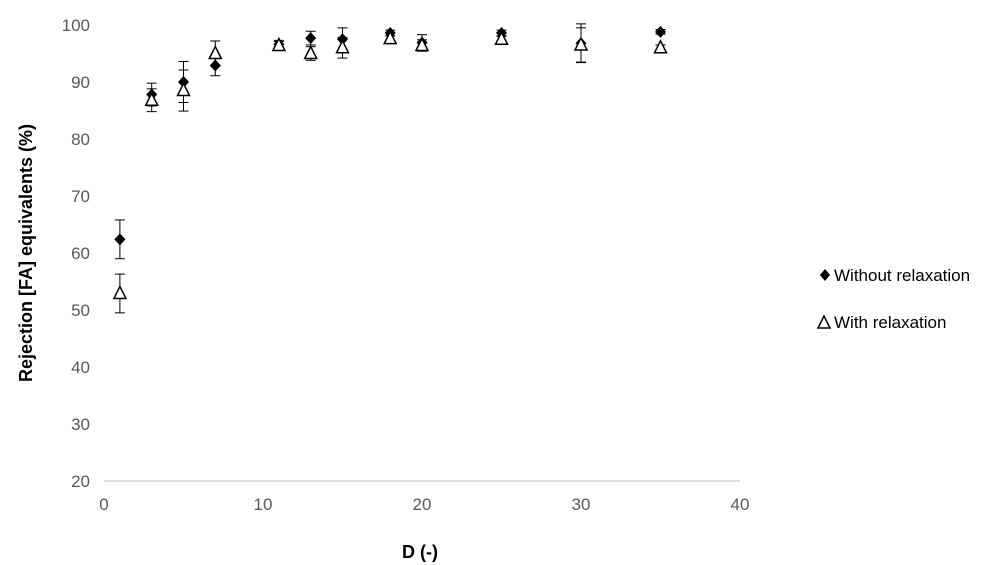 The width and height of the screenshot is (1003, 565). Describe the element at coordinates (263, 504) in the screenshot. I see `x-tick-label: 10` at that location.